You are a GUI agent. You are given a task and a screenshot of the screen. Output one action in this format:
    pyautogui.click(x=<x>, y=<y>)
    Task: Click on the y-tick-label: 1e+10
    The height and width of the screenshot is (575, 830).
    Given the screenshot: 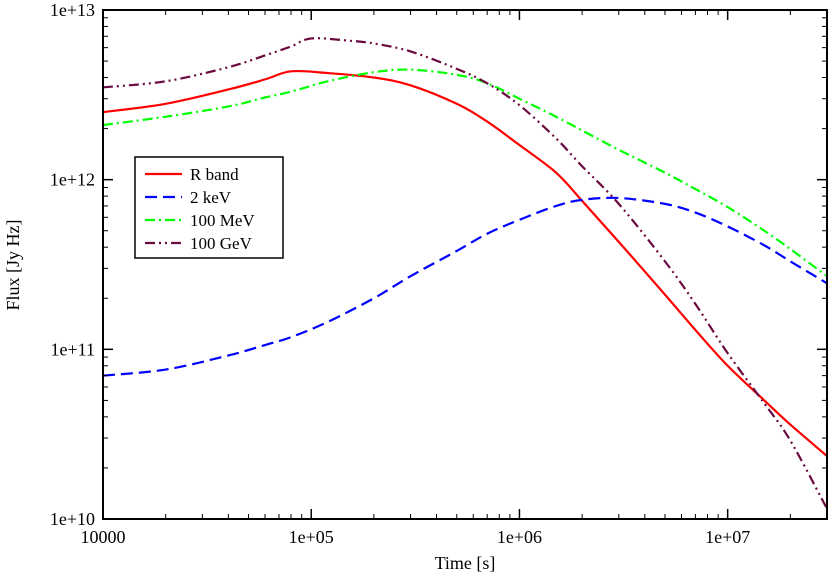 What is the action you would take?
    pyautogui.click(x=72, y=519)
    